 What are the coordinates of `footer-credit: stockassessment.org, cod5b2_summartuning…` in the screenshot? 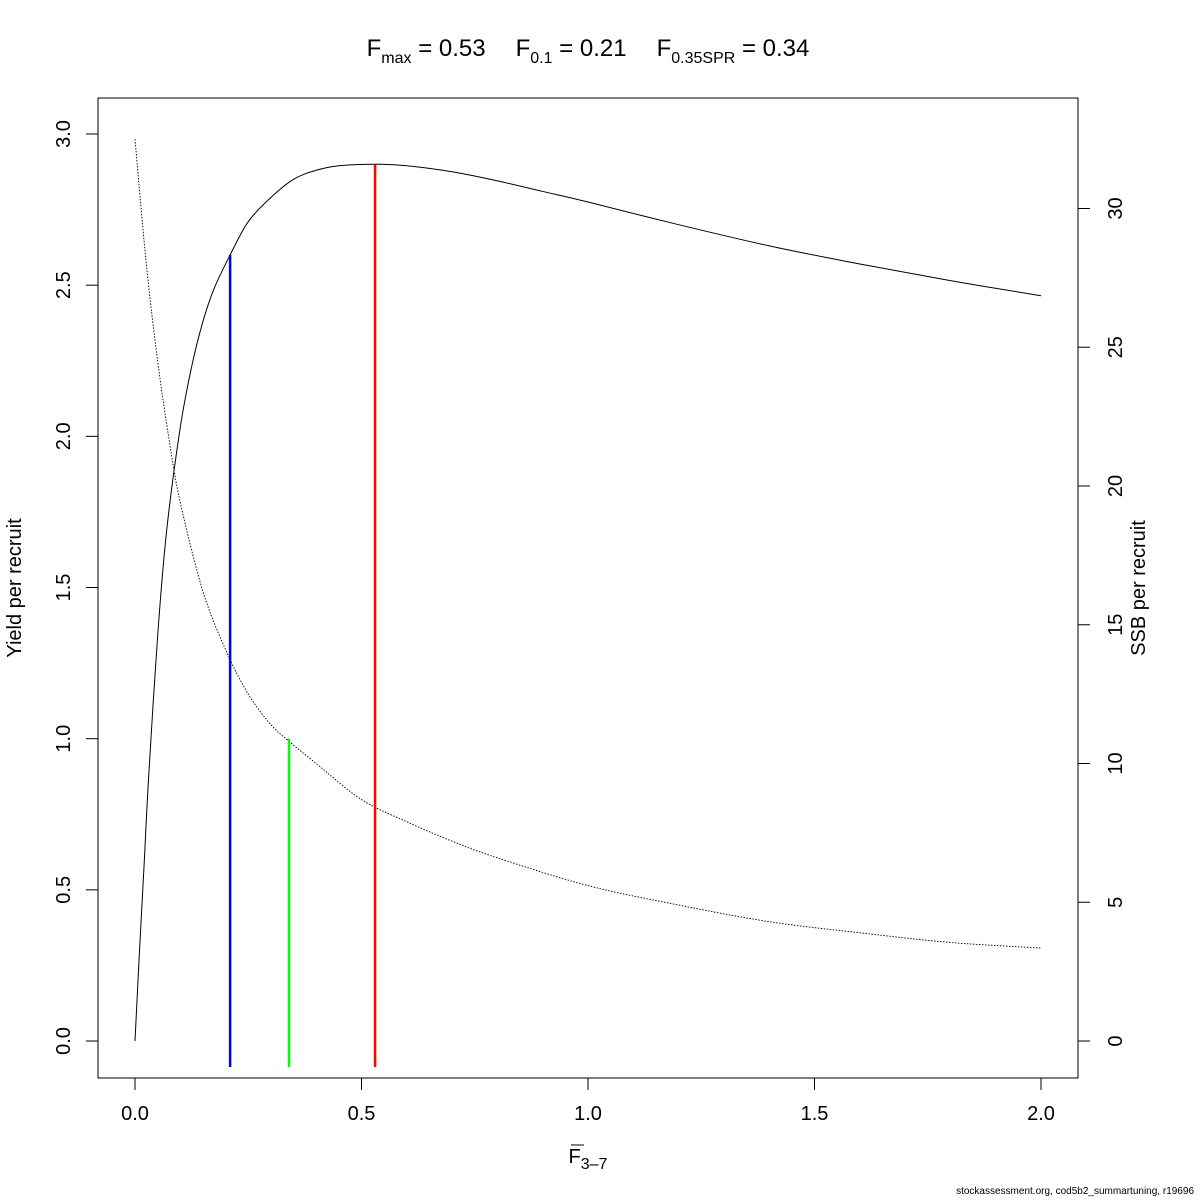 It's located at (1075, 1191).